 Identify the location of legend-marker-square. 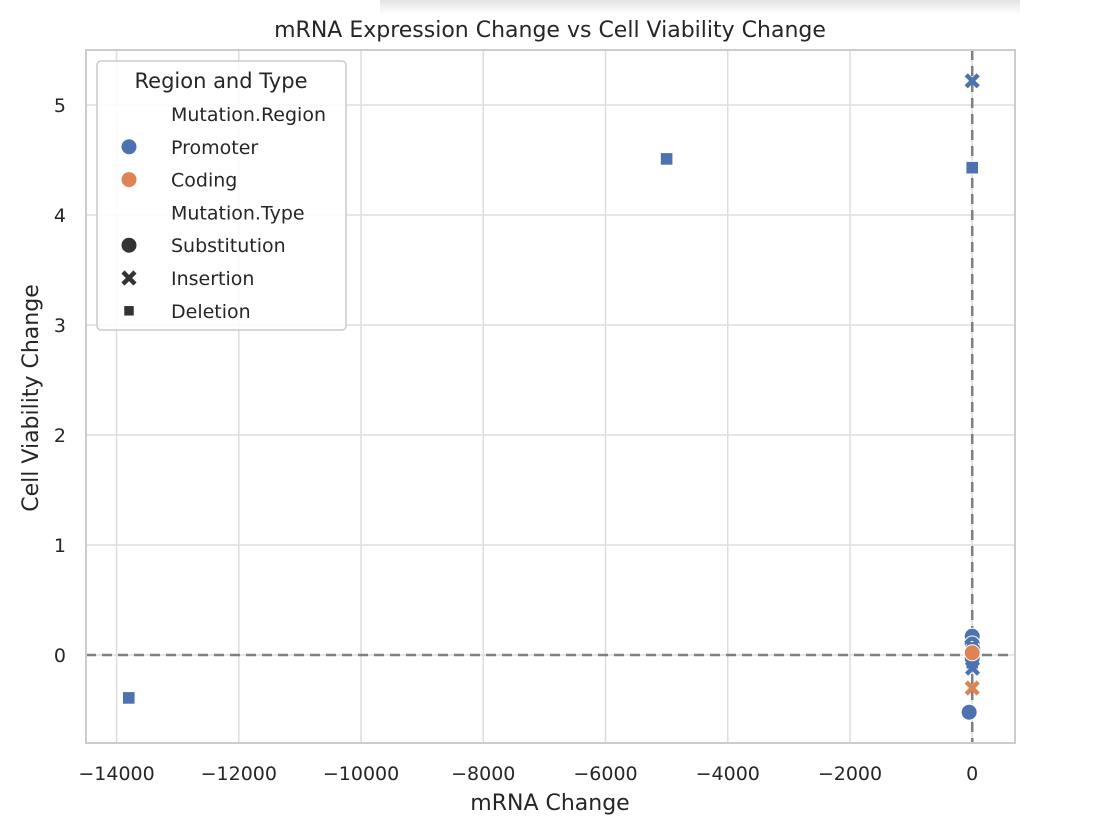
(129, 311).